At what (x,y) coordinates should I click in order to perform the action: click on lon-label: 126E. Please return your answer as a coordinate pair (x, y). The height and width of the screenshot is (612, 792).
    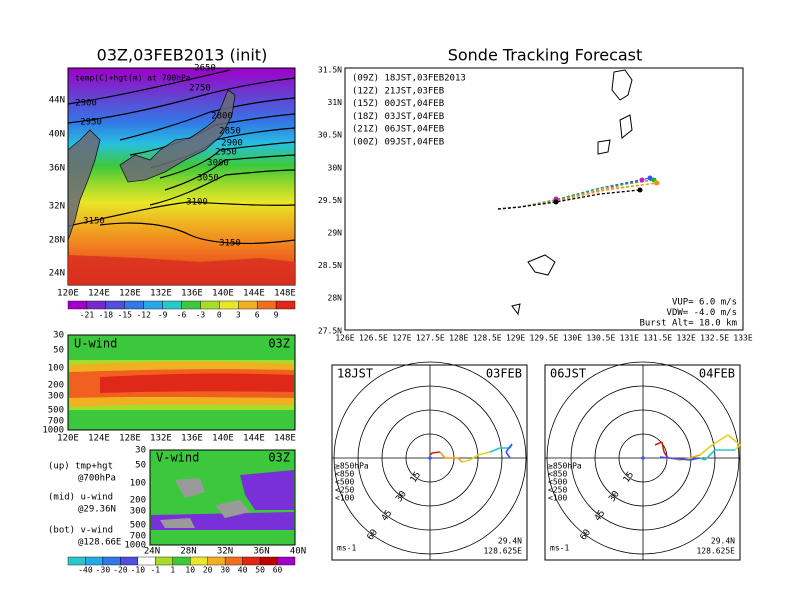
    Looking at the image, I should click on (344, 338).